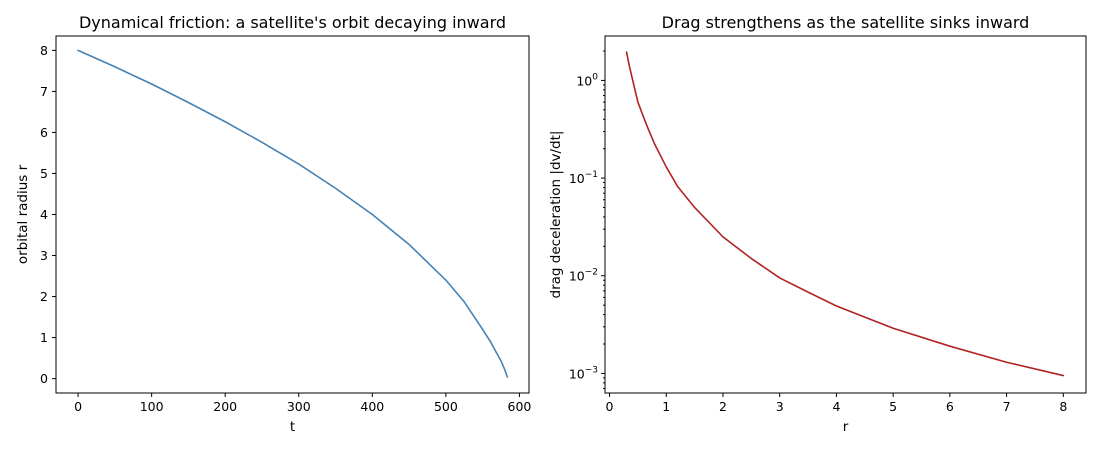 This screenshot has width=1100, height=454. I want to click on chart-1-y-tick-label: 6, so click(44, 132).